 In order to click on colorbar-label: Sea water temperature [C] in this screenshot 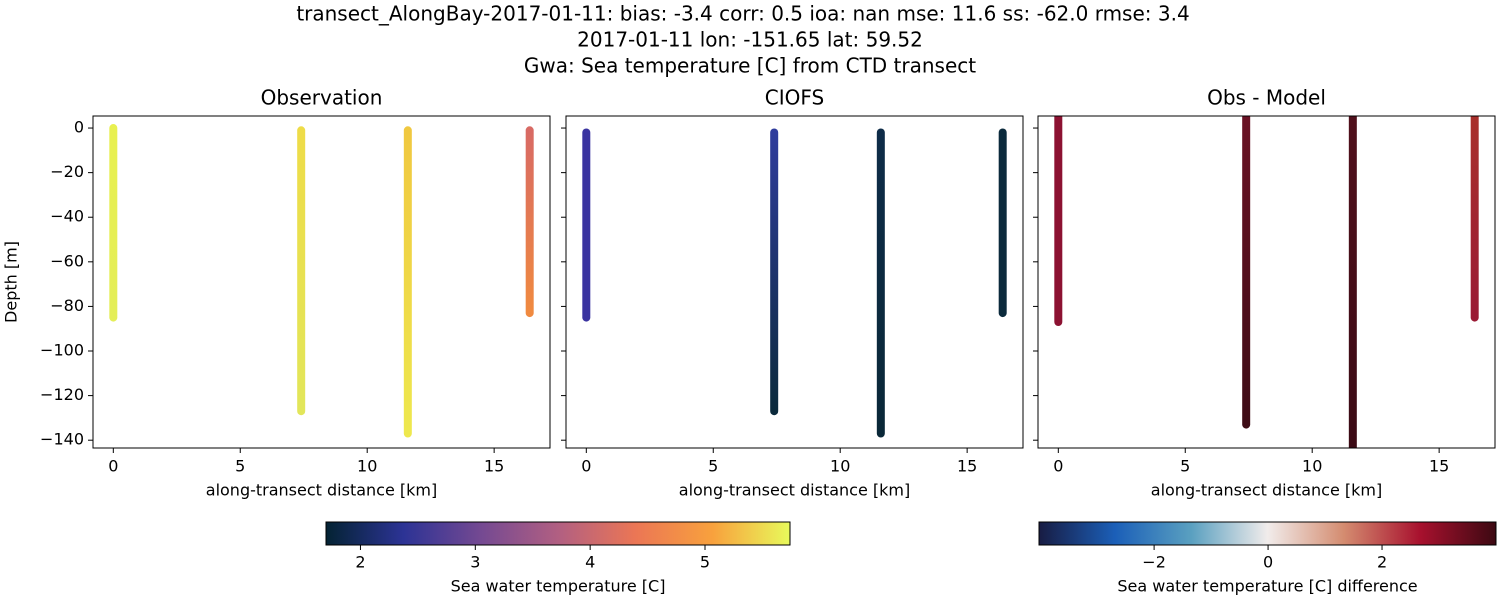, I will do `click(558, 586)`.